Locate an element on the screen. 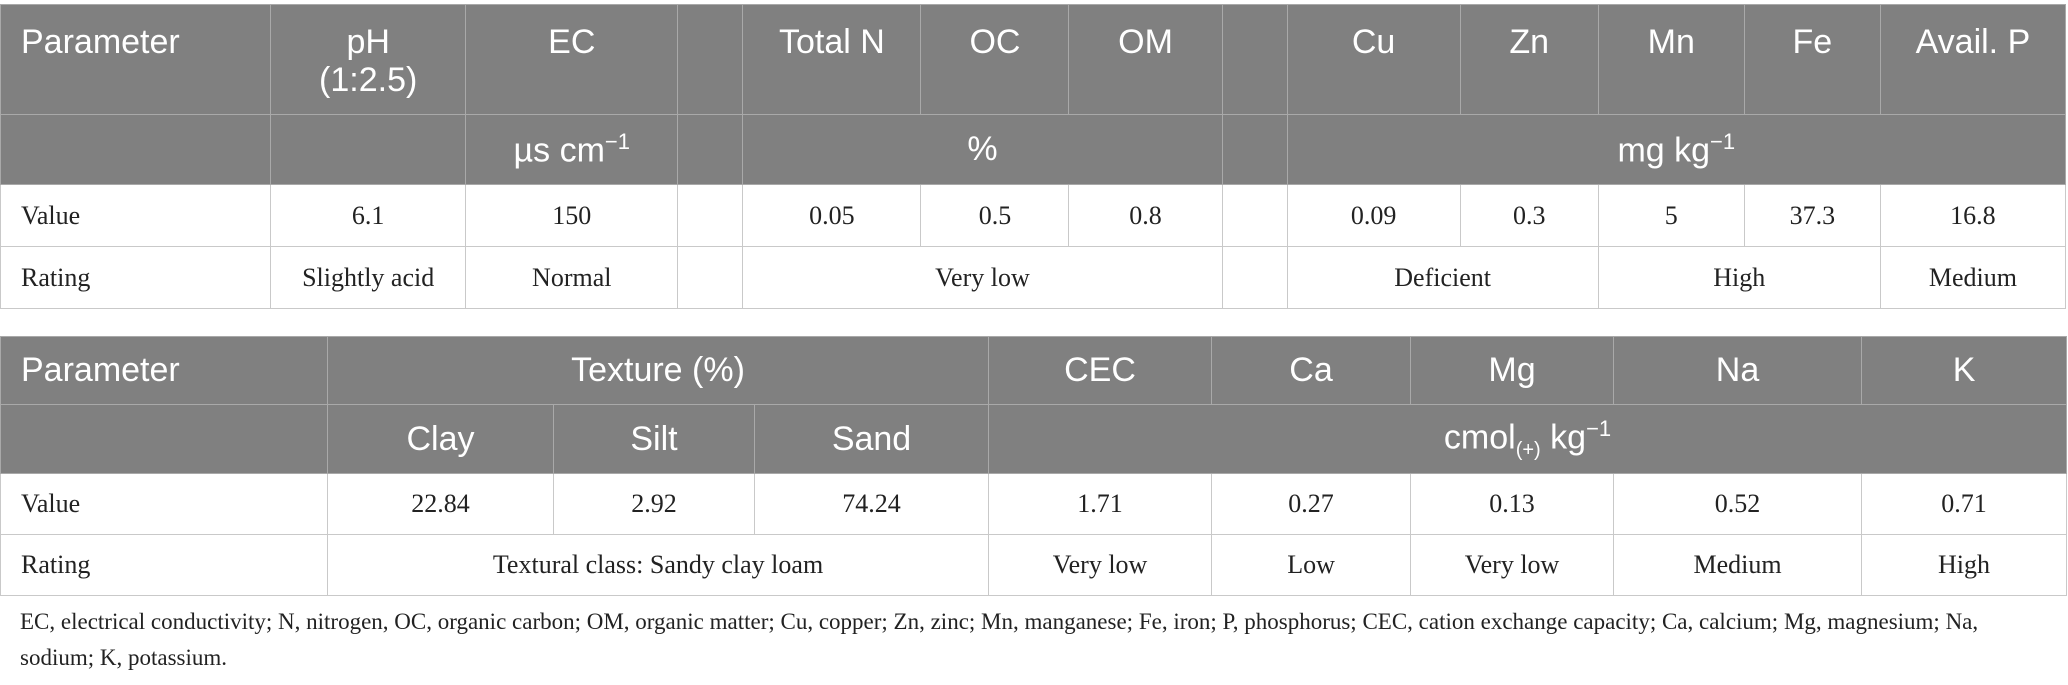 The width and height of the screenshot is (2068, 685). header-oc: OC is located at coordinates (995, 59).